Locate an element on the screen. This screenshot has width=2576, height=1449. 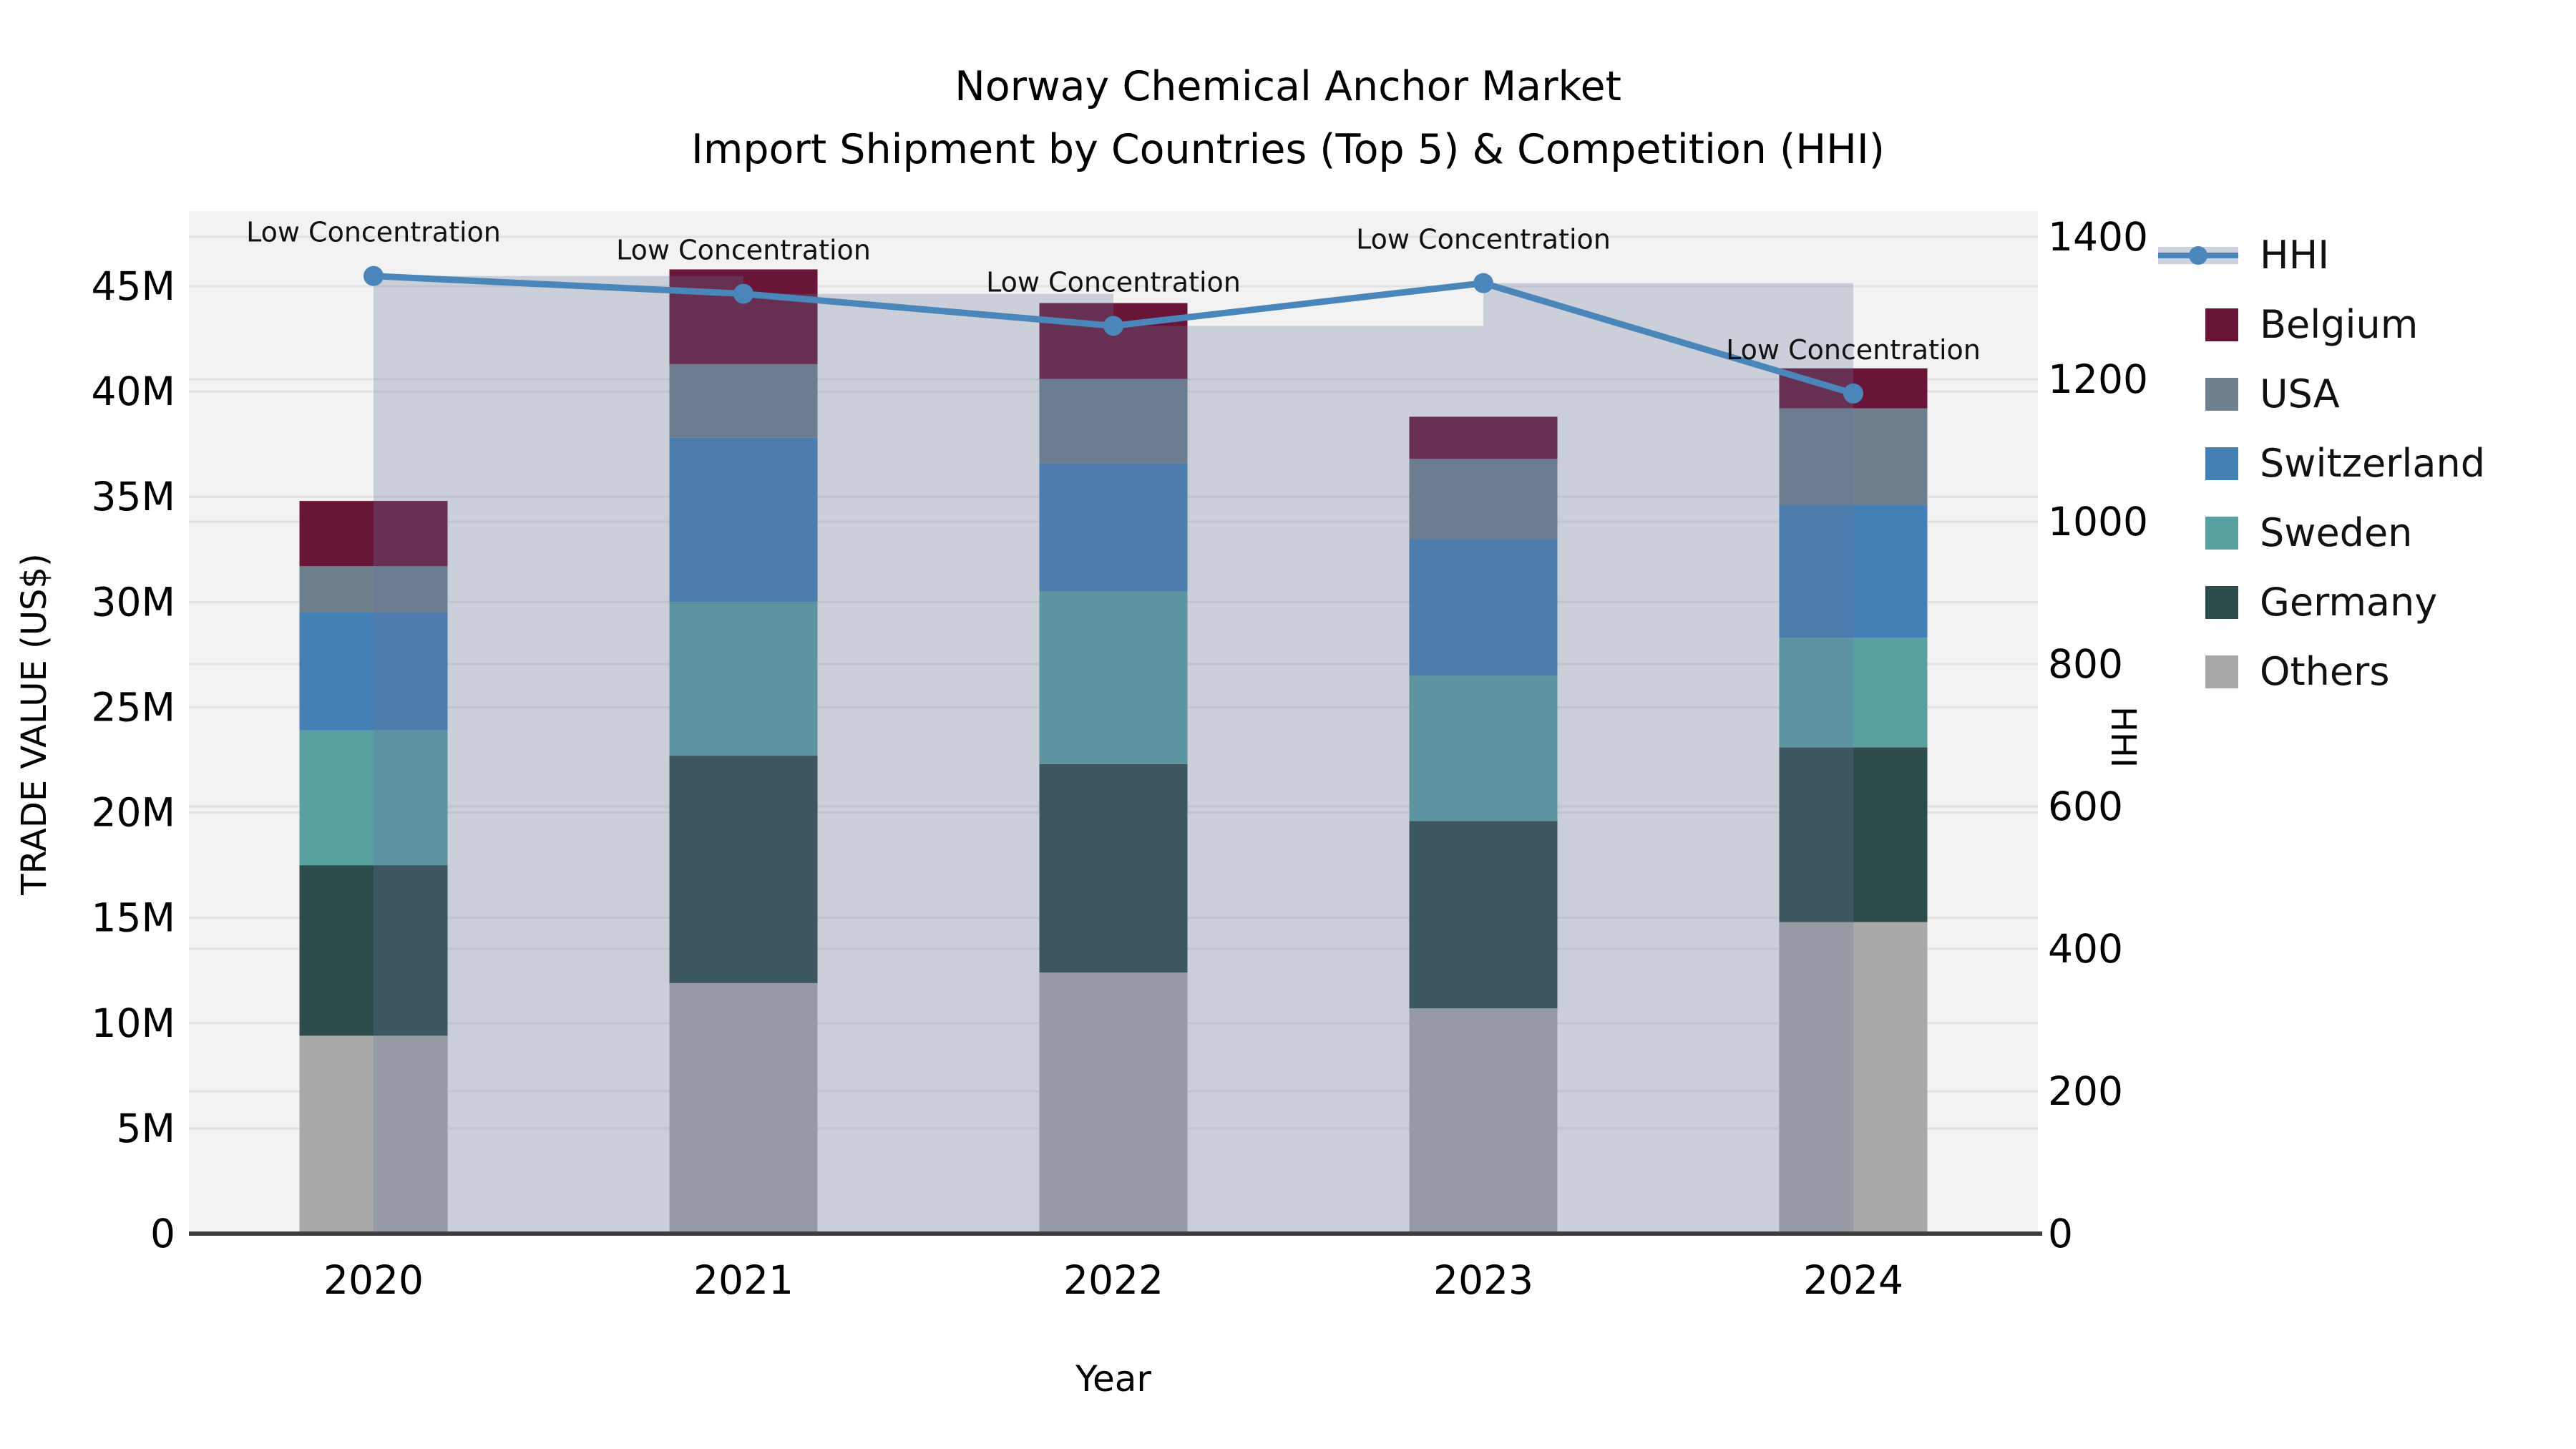
legend-label: Sweden is located at coordinates (2336, 532).